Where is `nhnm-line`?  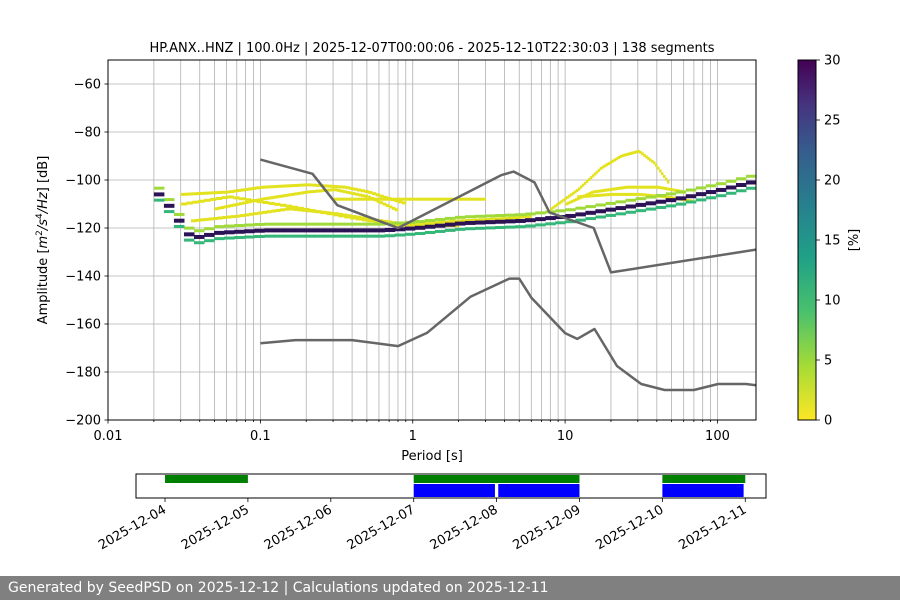 nhnm-line is located at coordinates (508, 216).